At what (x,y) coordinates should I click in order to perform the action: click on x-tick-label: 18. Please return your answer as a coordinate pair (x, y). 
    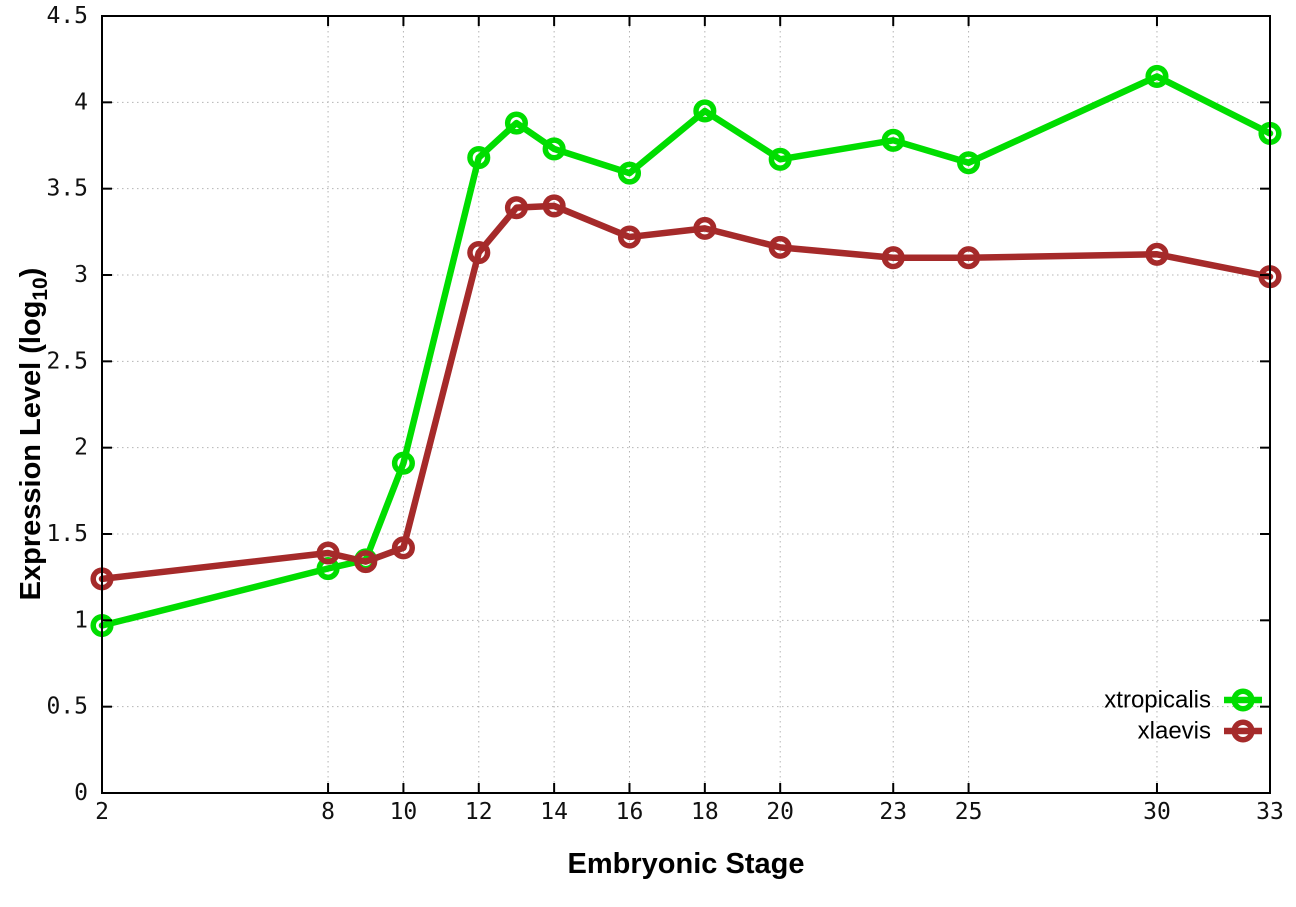
    Looking at the image, I should click on (705, 812).